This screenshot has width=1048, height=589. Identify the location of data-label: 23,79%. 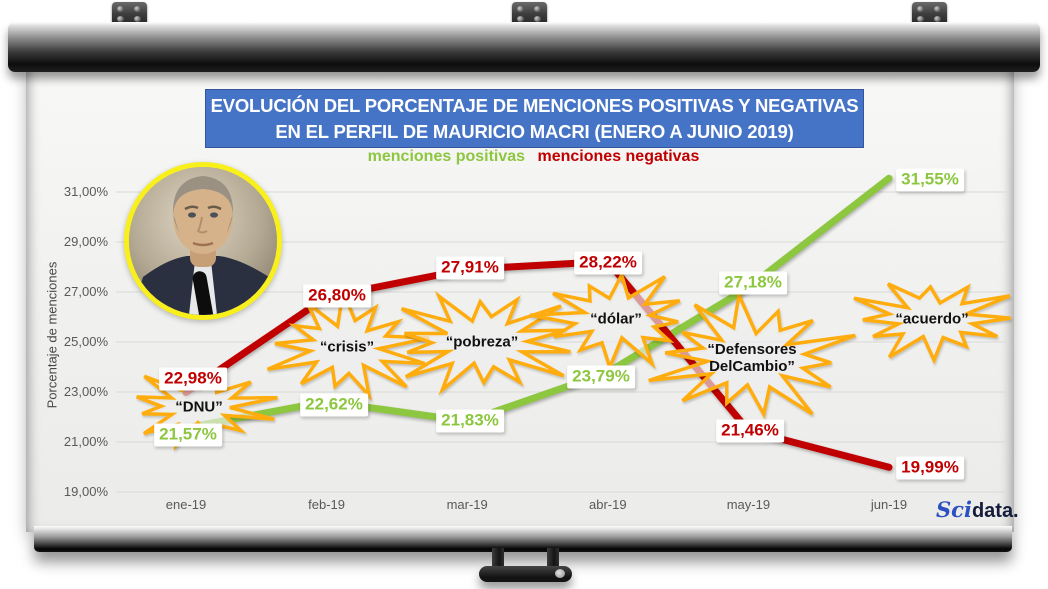
(601, 377).